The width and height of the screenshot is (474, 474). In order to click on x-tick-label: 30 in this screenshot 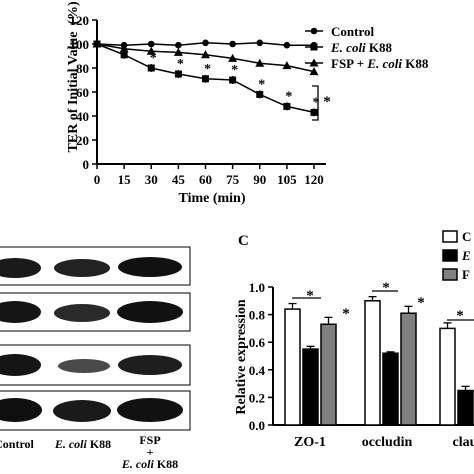, I will do `click(151, 179)`.